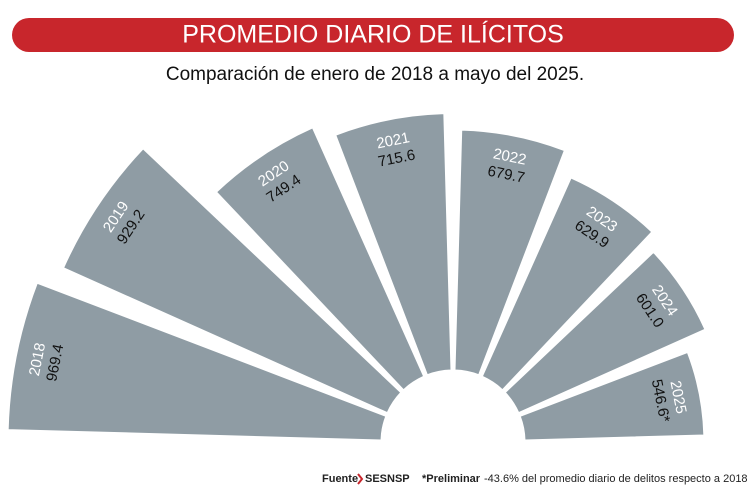 The height and width of the screenshot is (495, 750). I want to click on category-label: 2021, so click(393, 140).